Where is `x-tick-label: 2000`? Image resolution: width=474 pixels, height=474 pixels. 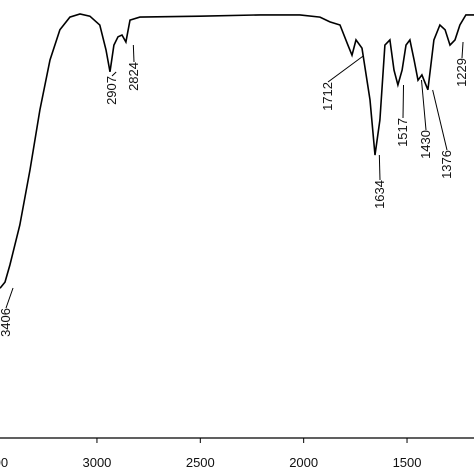
x-tick-label: 2000 is located at coordinates (303, 462).